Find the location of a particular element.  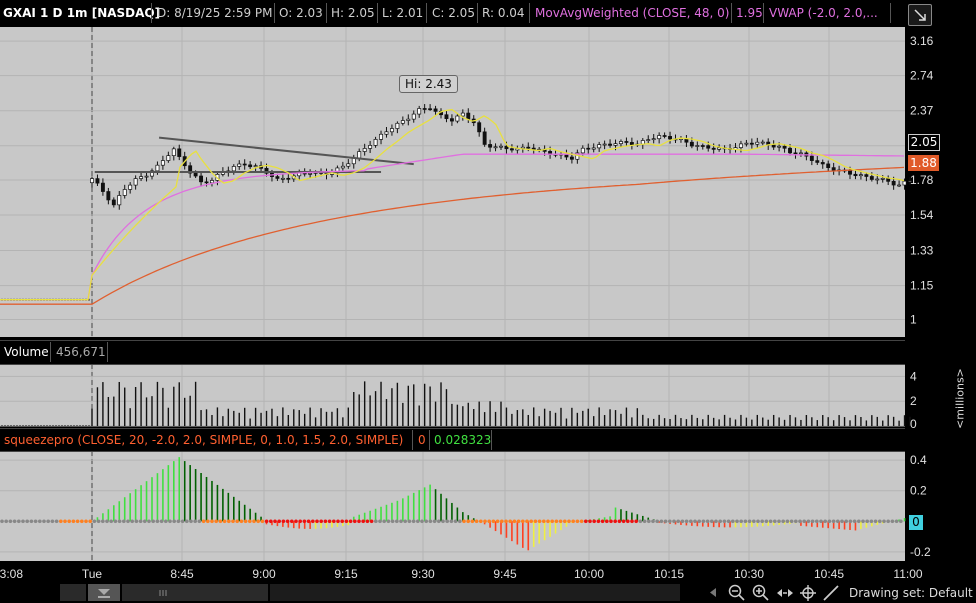

scroll-left-button is located at coordinates (73, 592).